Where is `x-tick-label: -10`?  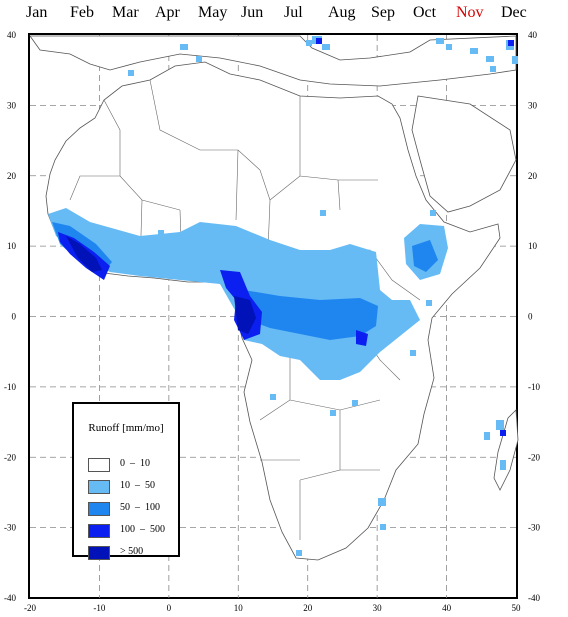
x-tick-label: -10 is located at coordinates (99, 608).